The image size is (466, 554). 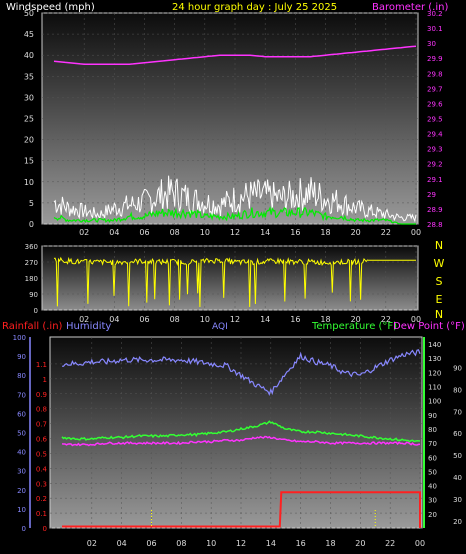 I want to click on right-tick-label: 80, so click(x=457, y=390).